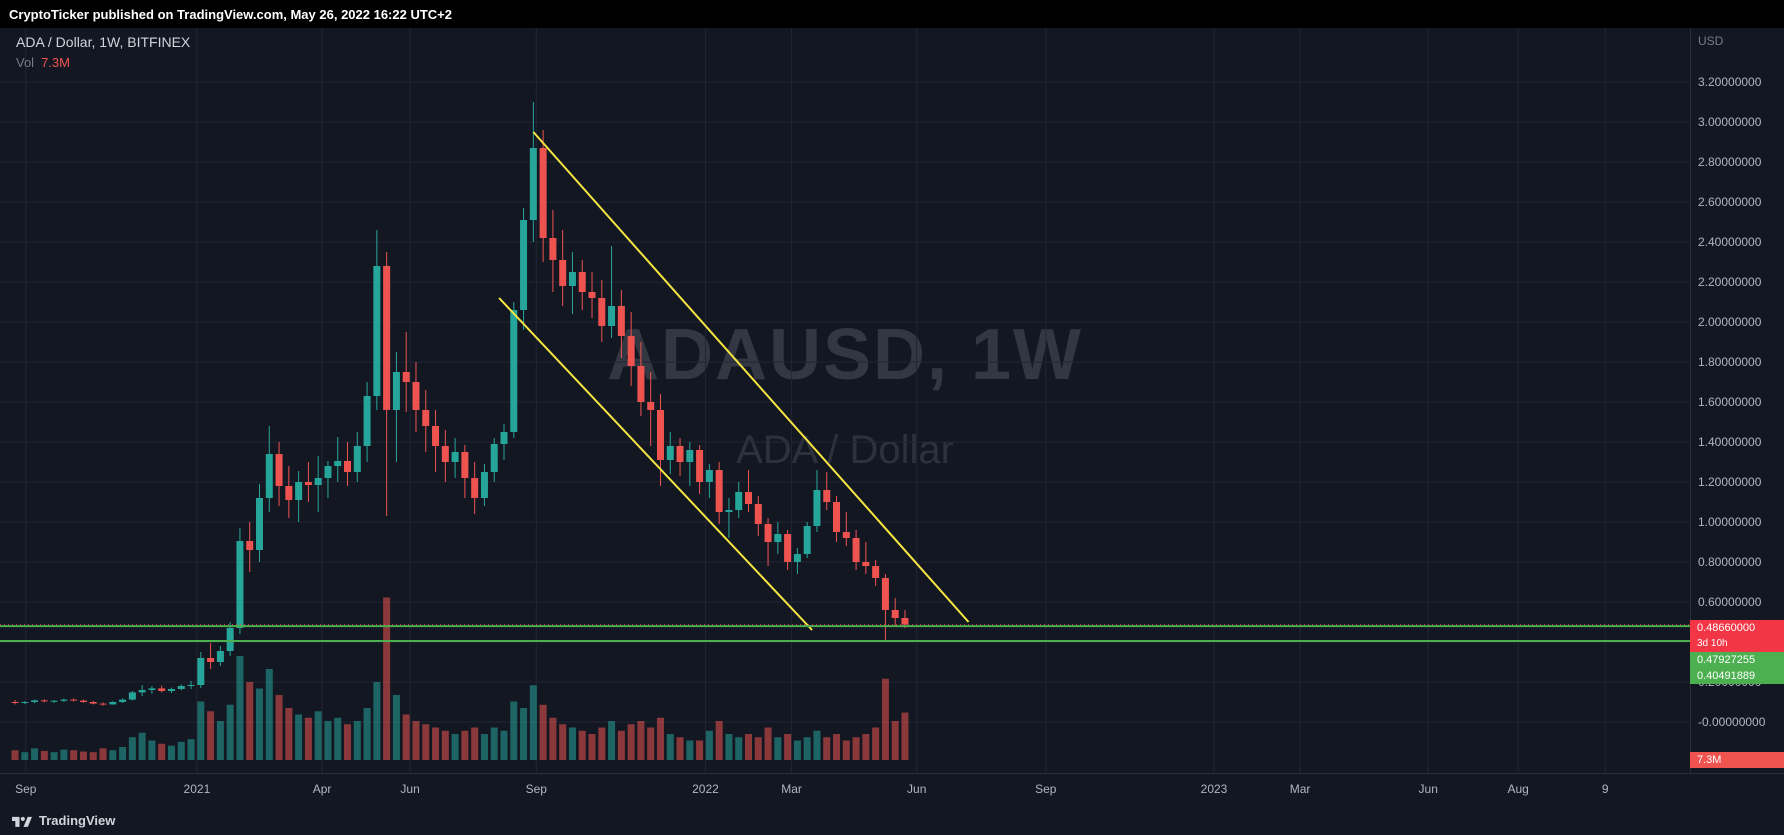 The width and height of the screenshot is (1784, 835). Describe the element at coordinates (77, 820) in the screenshot. I see `tradingview-brand: TradingView` at that location.